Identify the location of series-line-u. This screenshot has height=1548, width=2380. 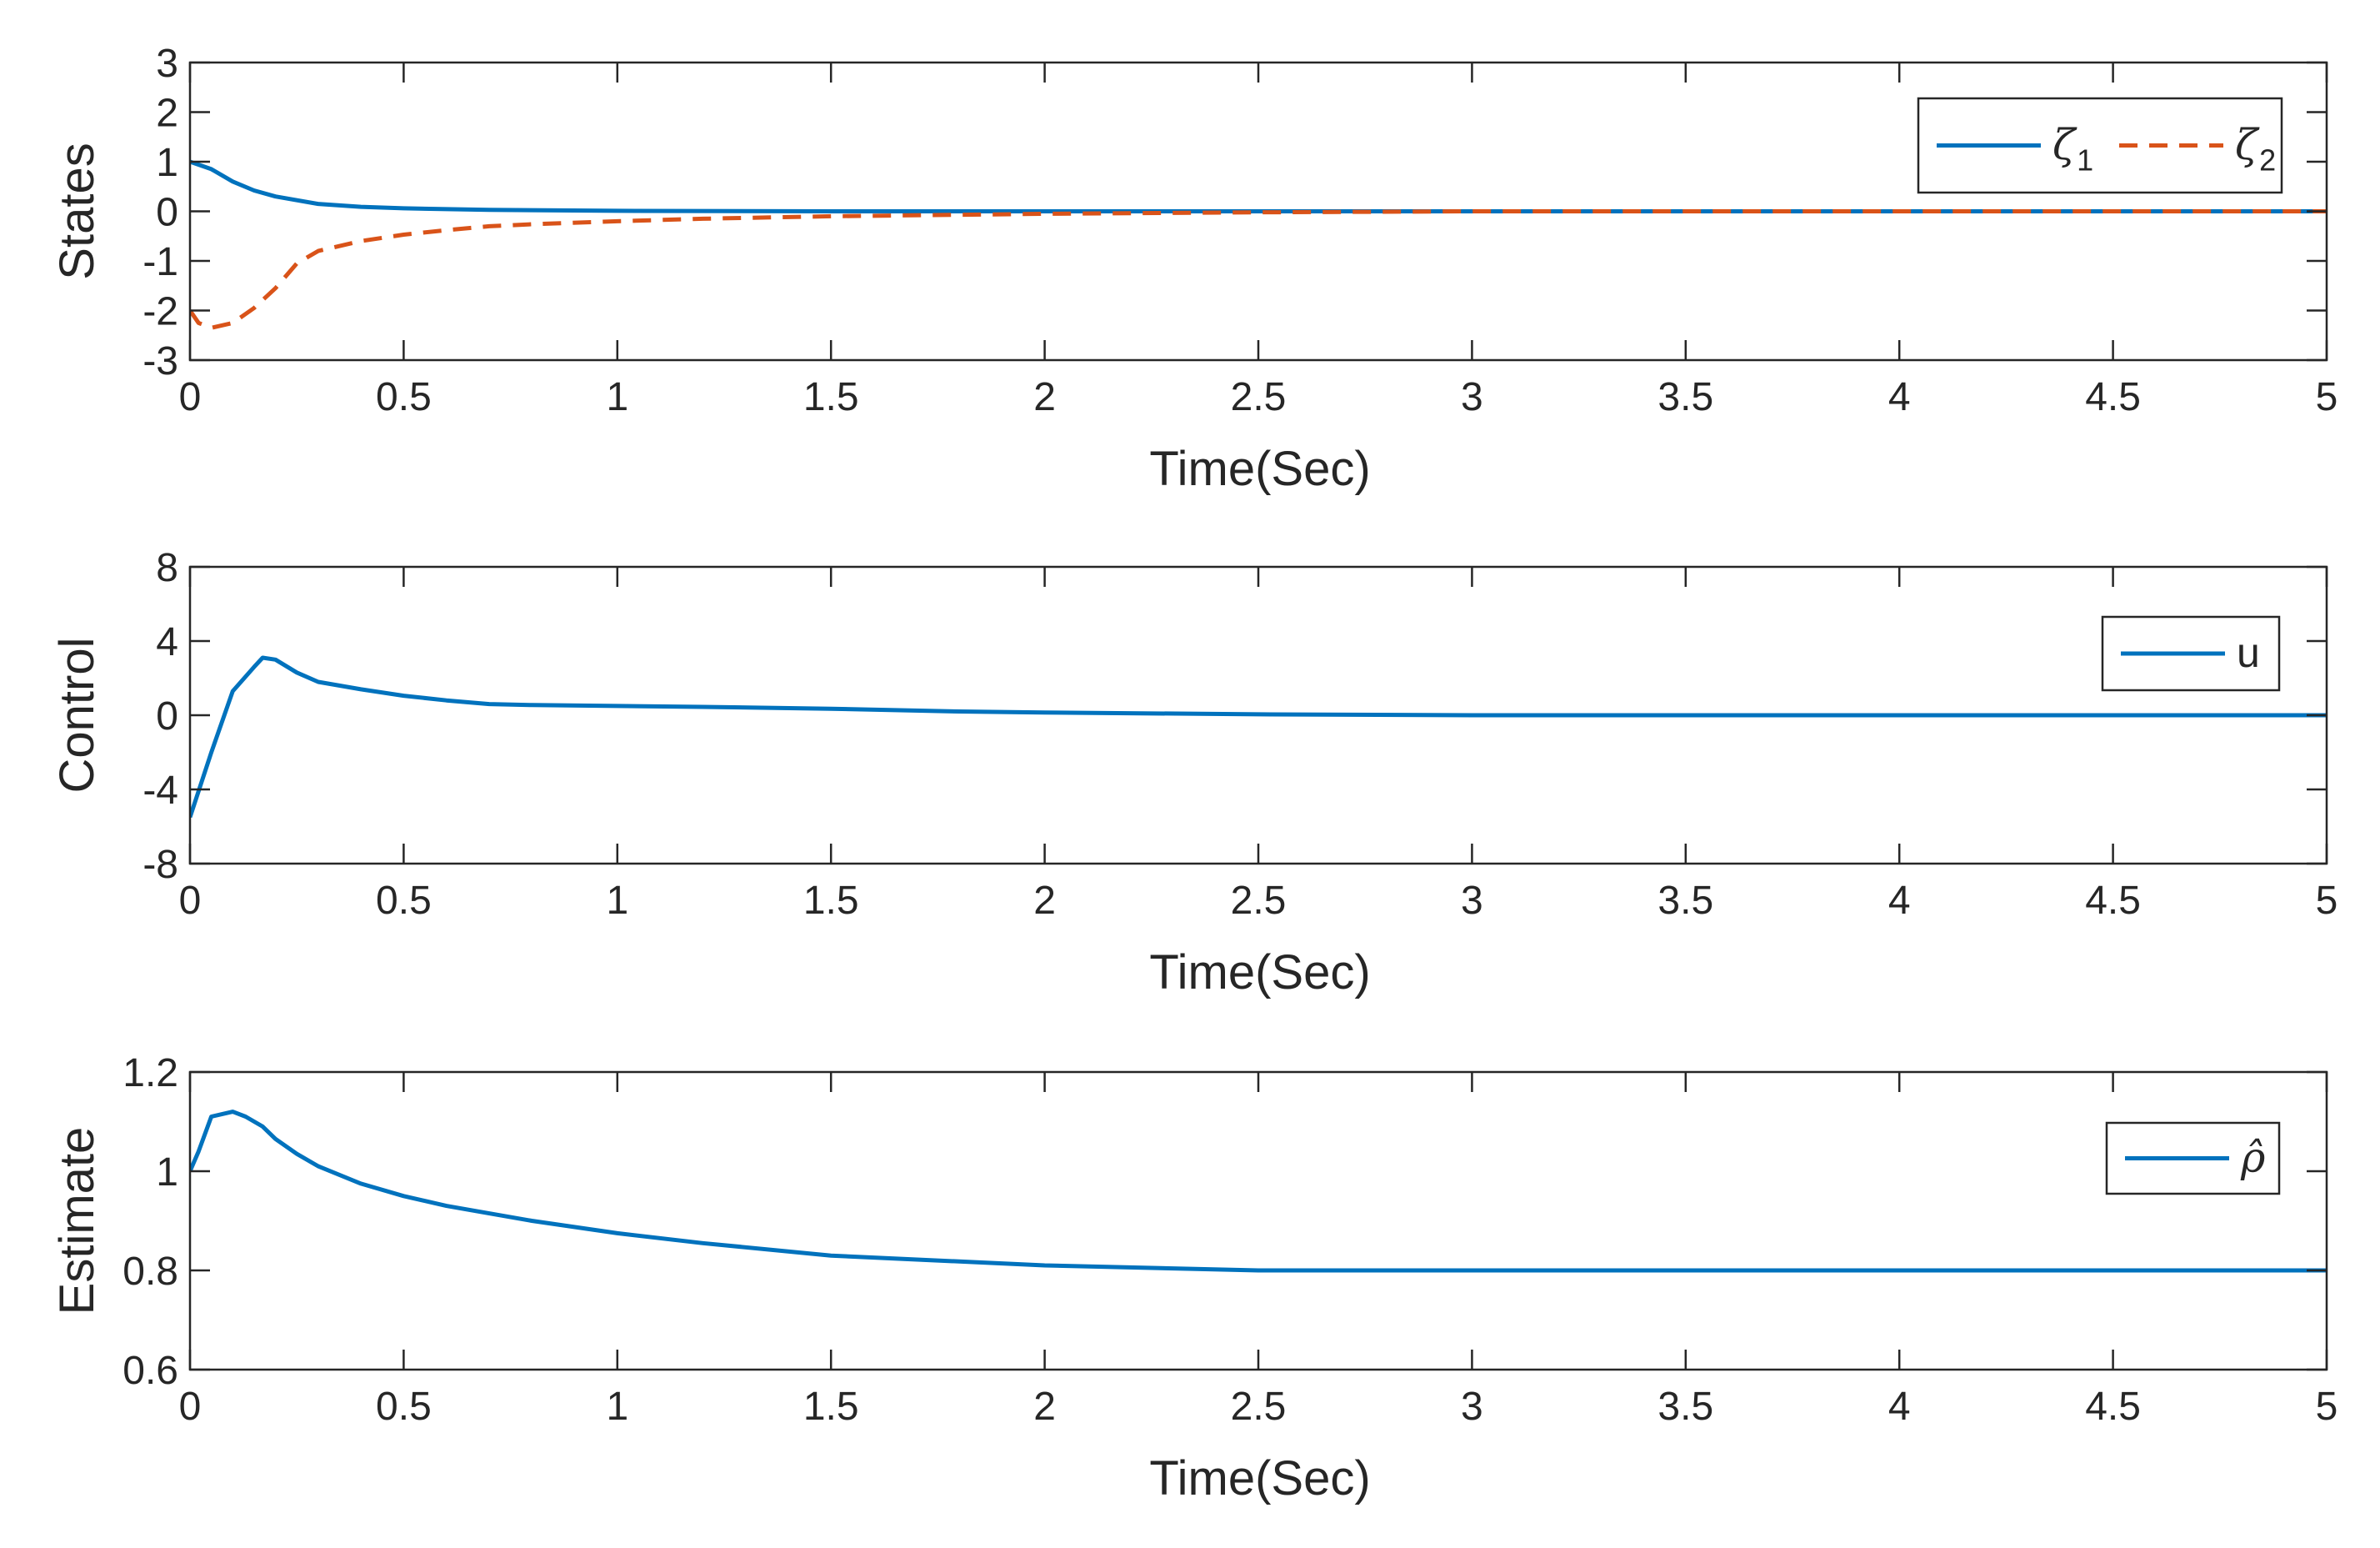
(1258, 737).